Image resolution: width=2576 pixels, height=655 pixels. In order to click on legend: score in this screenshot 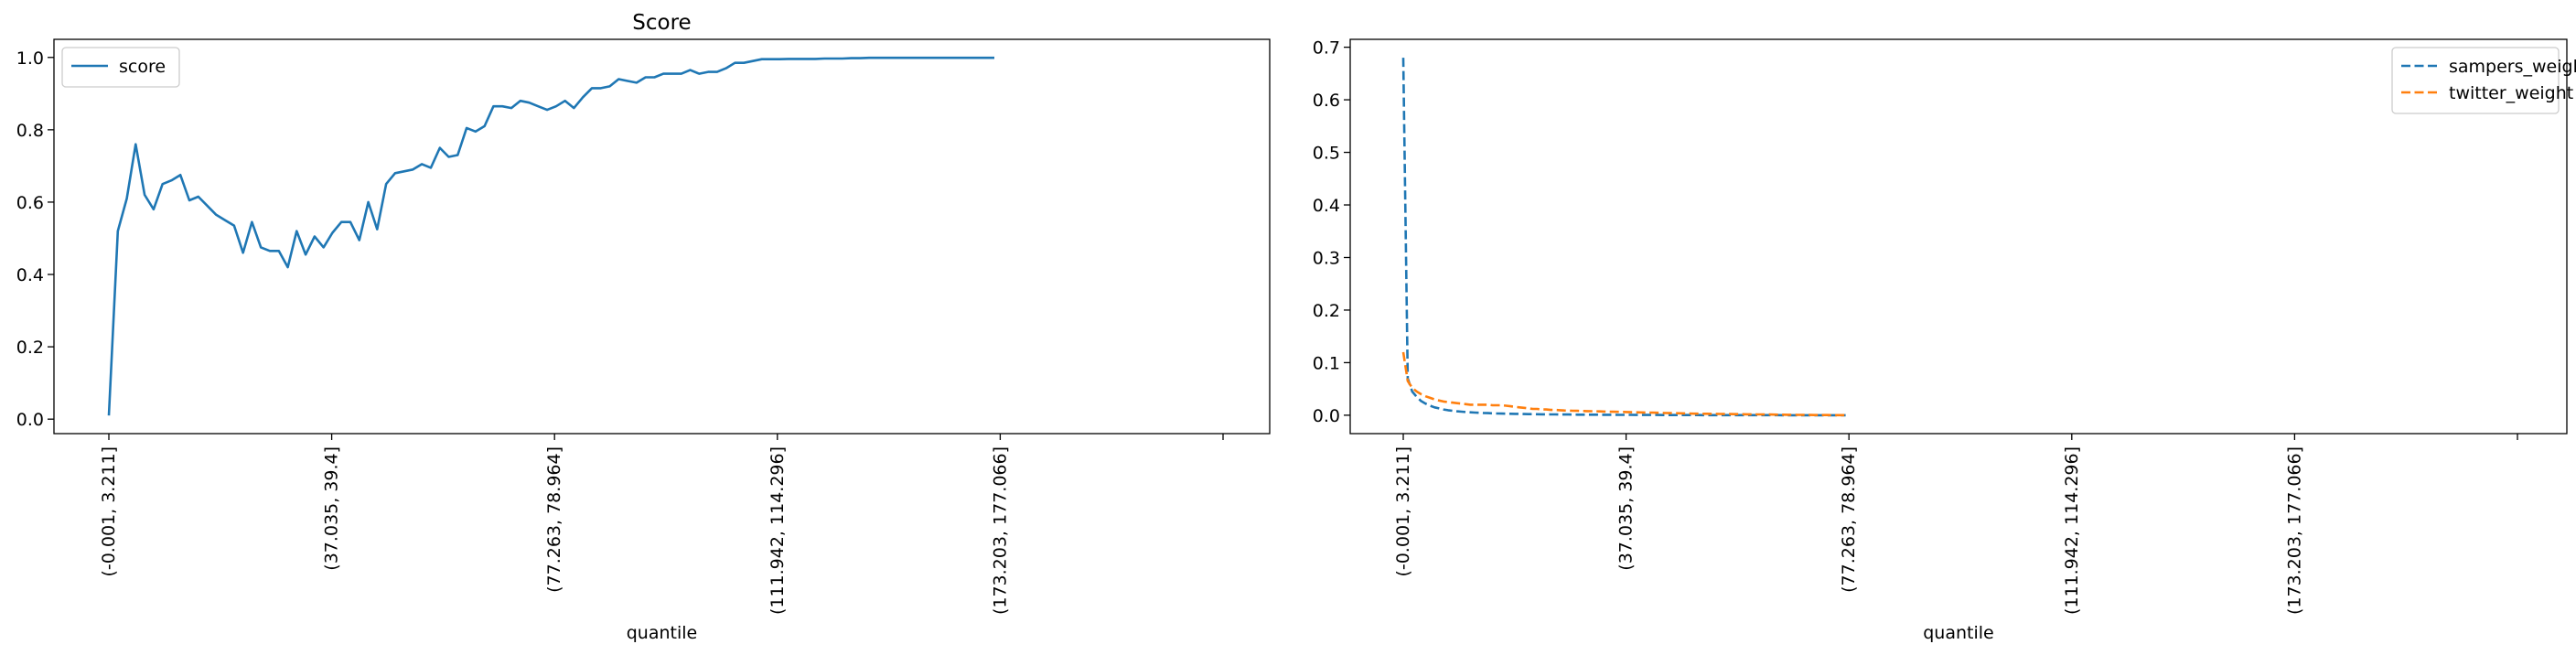, I will do `click(121, 67)`.